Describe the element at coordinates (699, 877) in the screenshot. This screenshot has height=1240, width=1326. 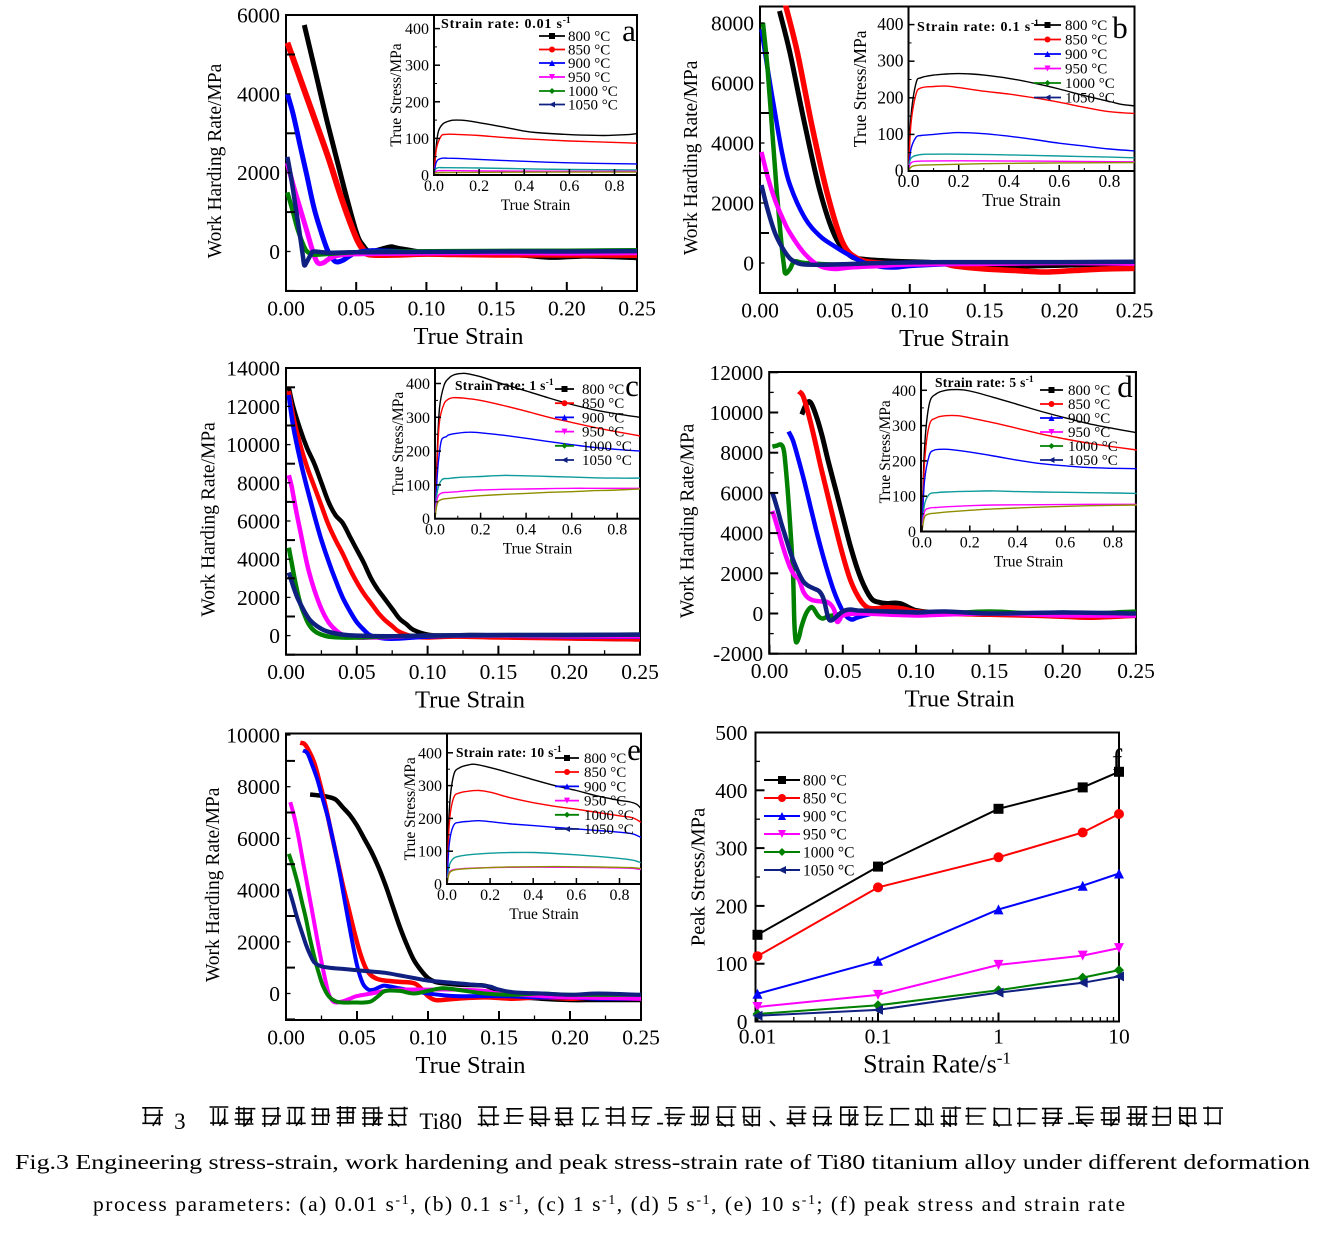
I see `svg-text: Peak Stress/MPa` at that location.